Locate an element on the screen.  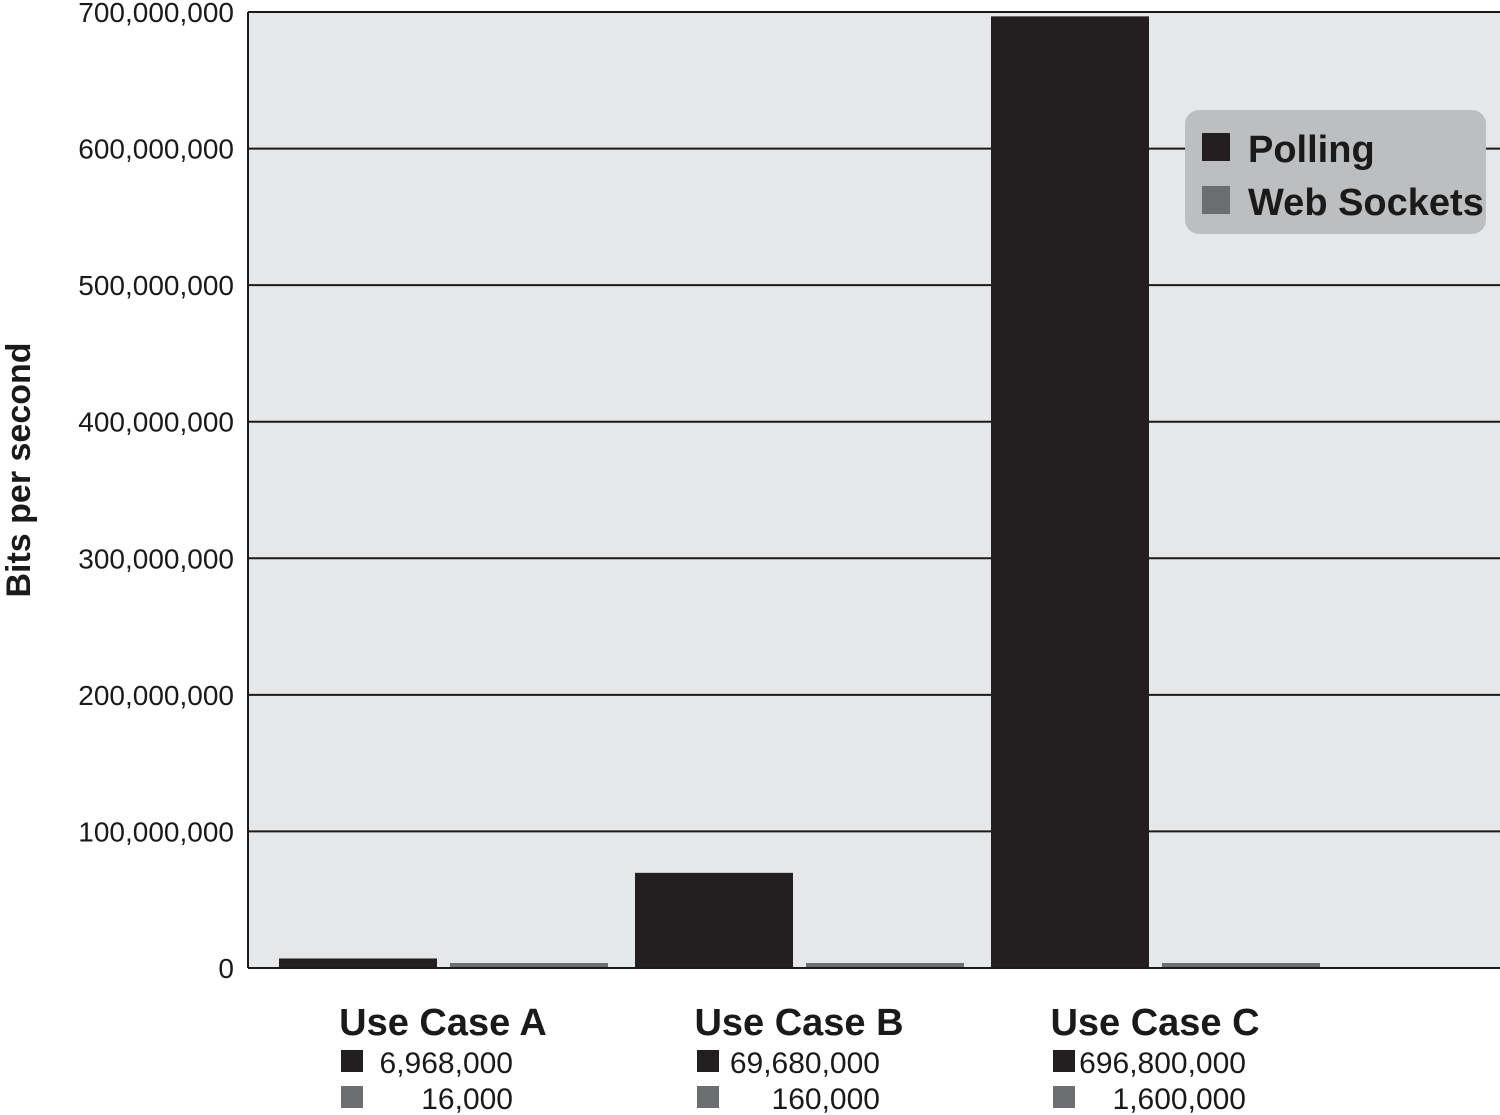
y-tick-label: 500,000,000 is located at coordinates (156, 285).